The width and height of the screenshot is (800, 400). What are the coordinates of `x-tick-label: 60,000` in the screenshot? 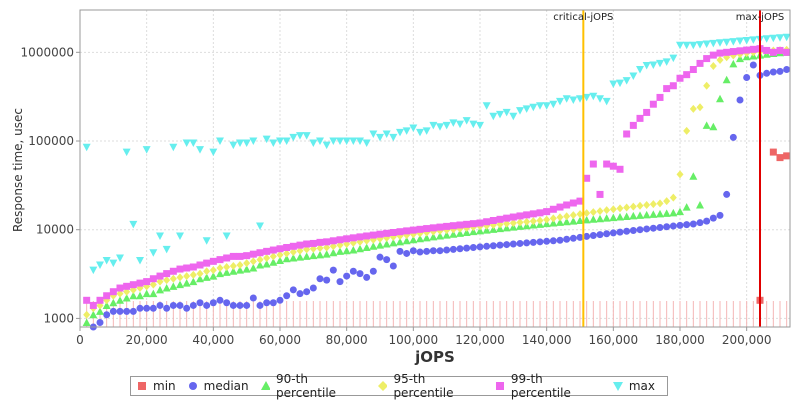 It's located at (280, 340).